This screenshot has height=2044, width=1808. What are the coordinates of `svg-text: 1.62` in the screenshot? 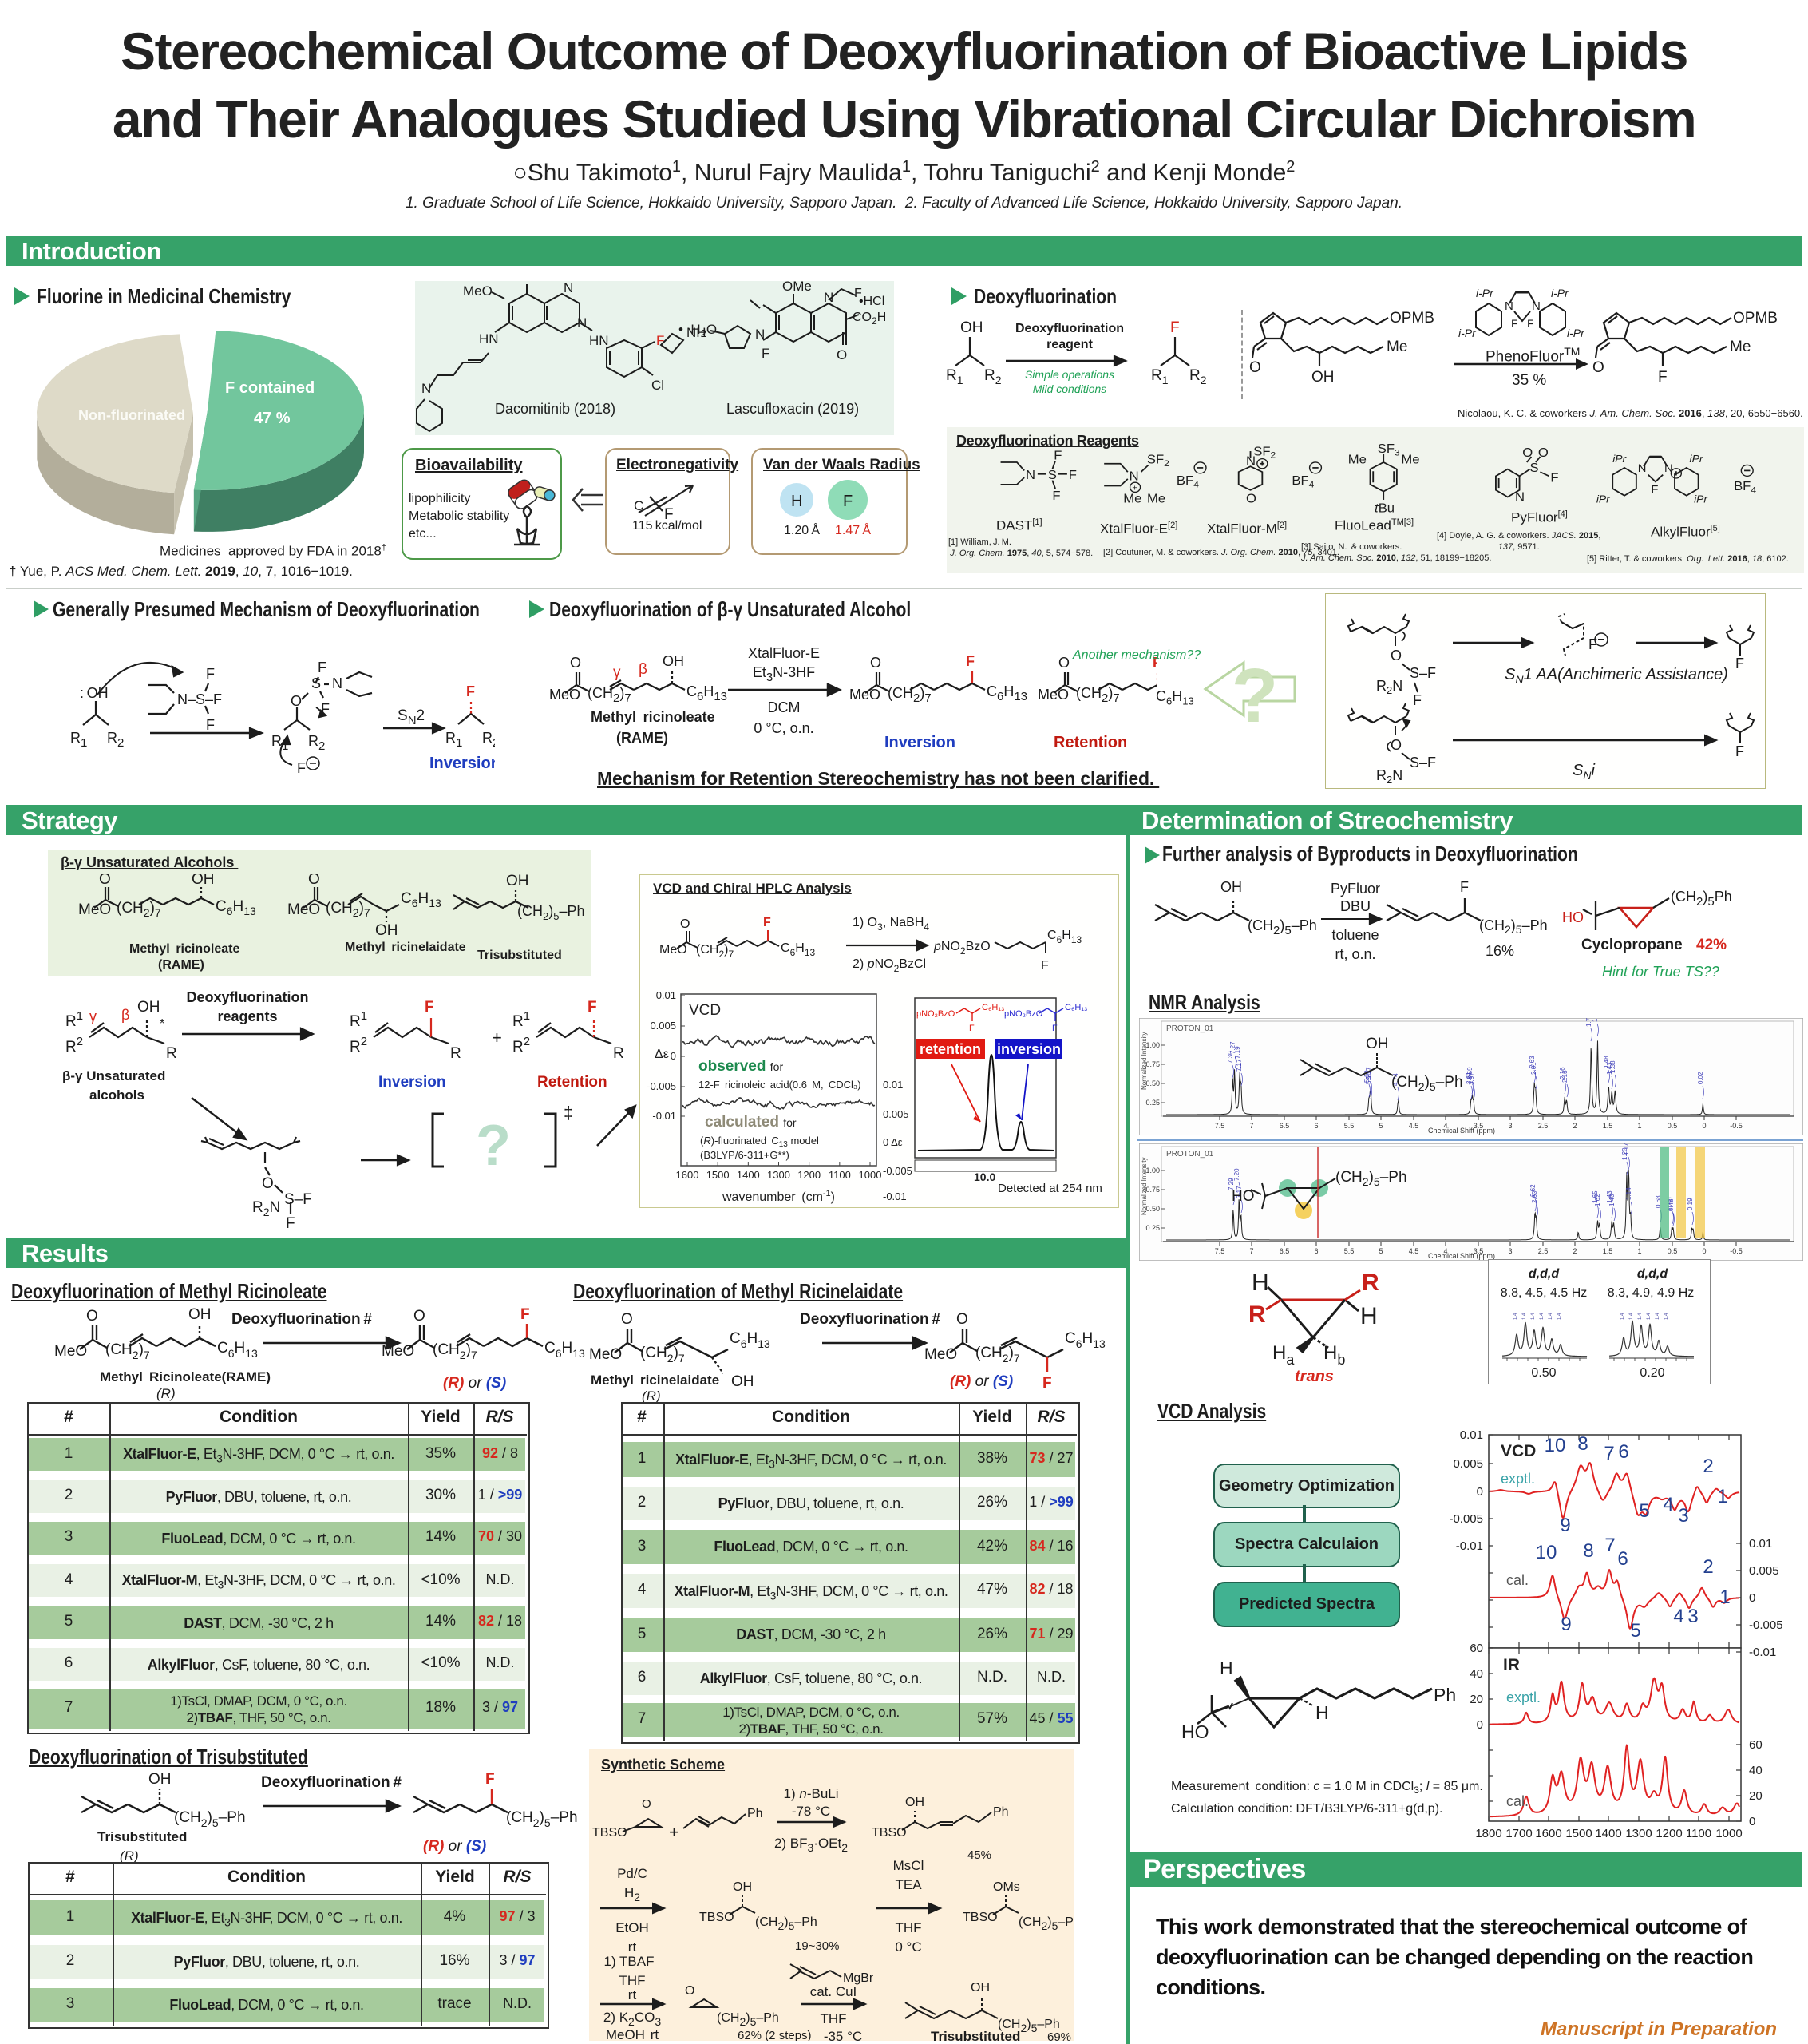 It's located at (1597, 1200).